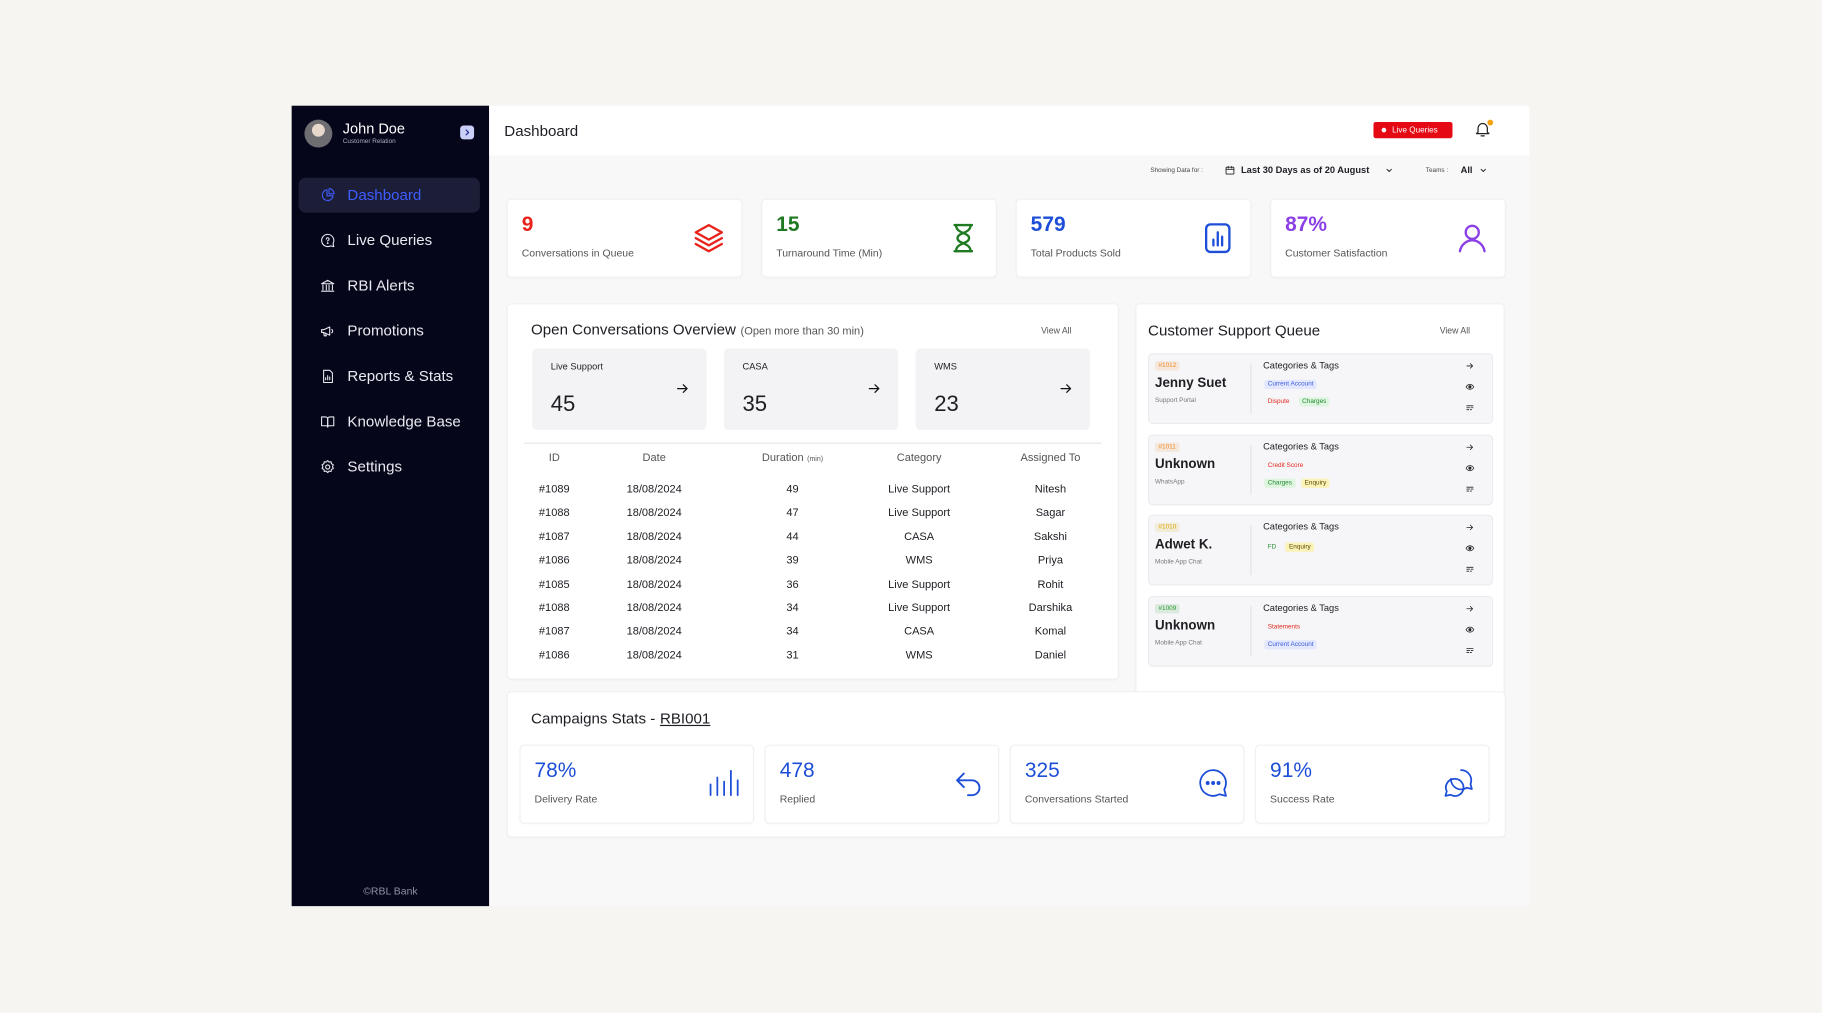 This screenshot has width=1822, height=1013. What do you see at coordinates (633, 329) in the screenshot?
I see `title-text: Open Conversations Overview` at bounding box center [633, 329].